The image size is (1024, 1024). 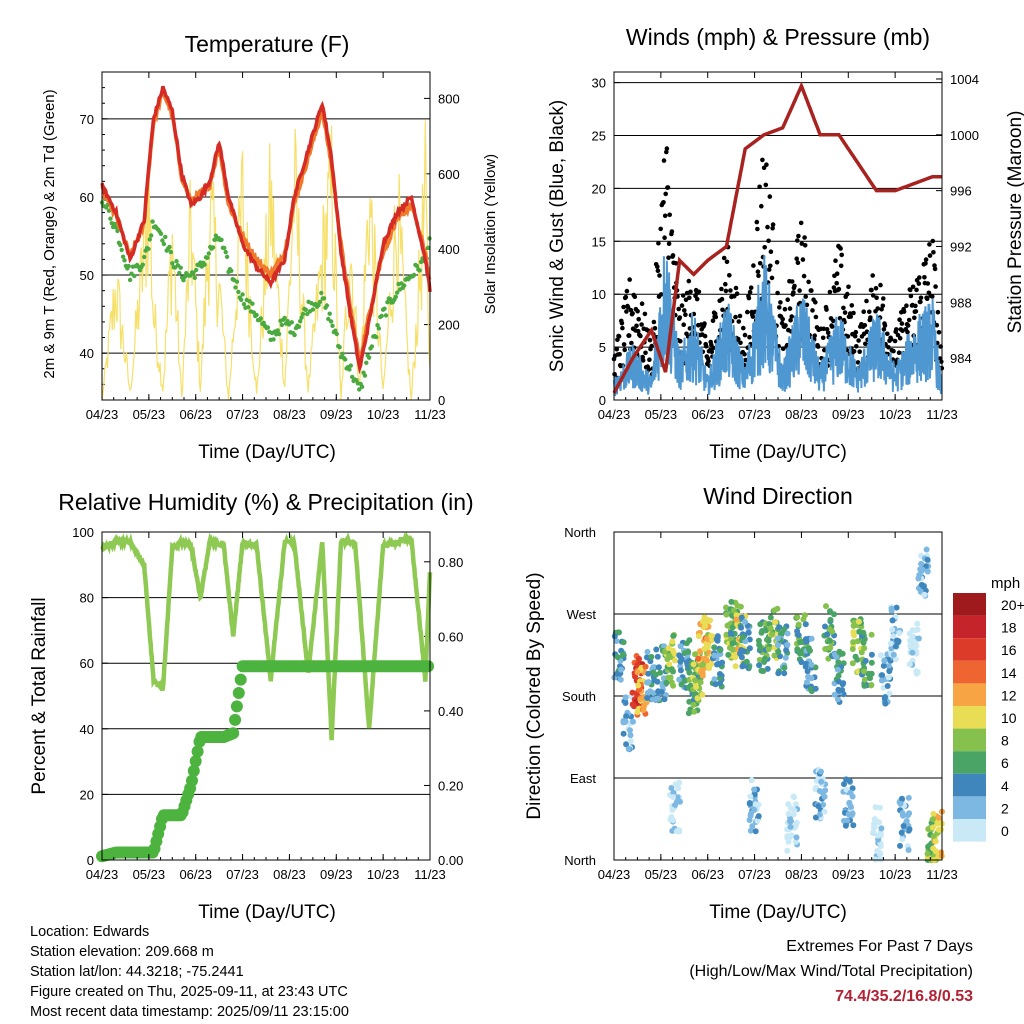 I want to click on colorbar-label: 0, so click(x=1005, y=831).